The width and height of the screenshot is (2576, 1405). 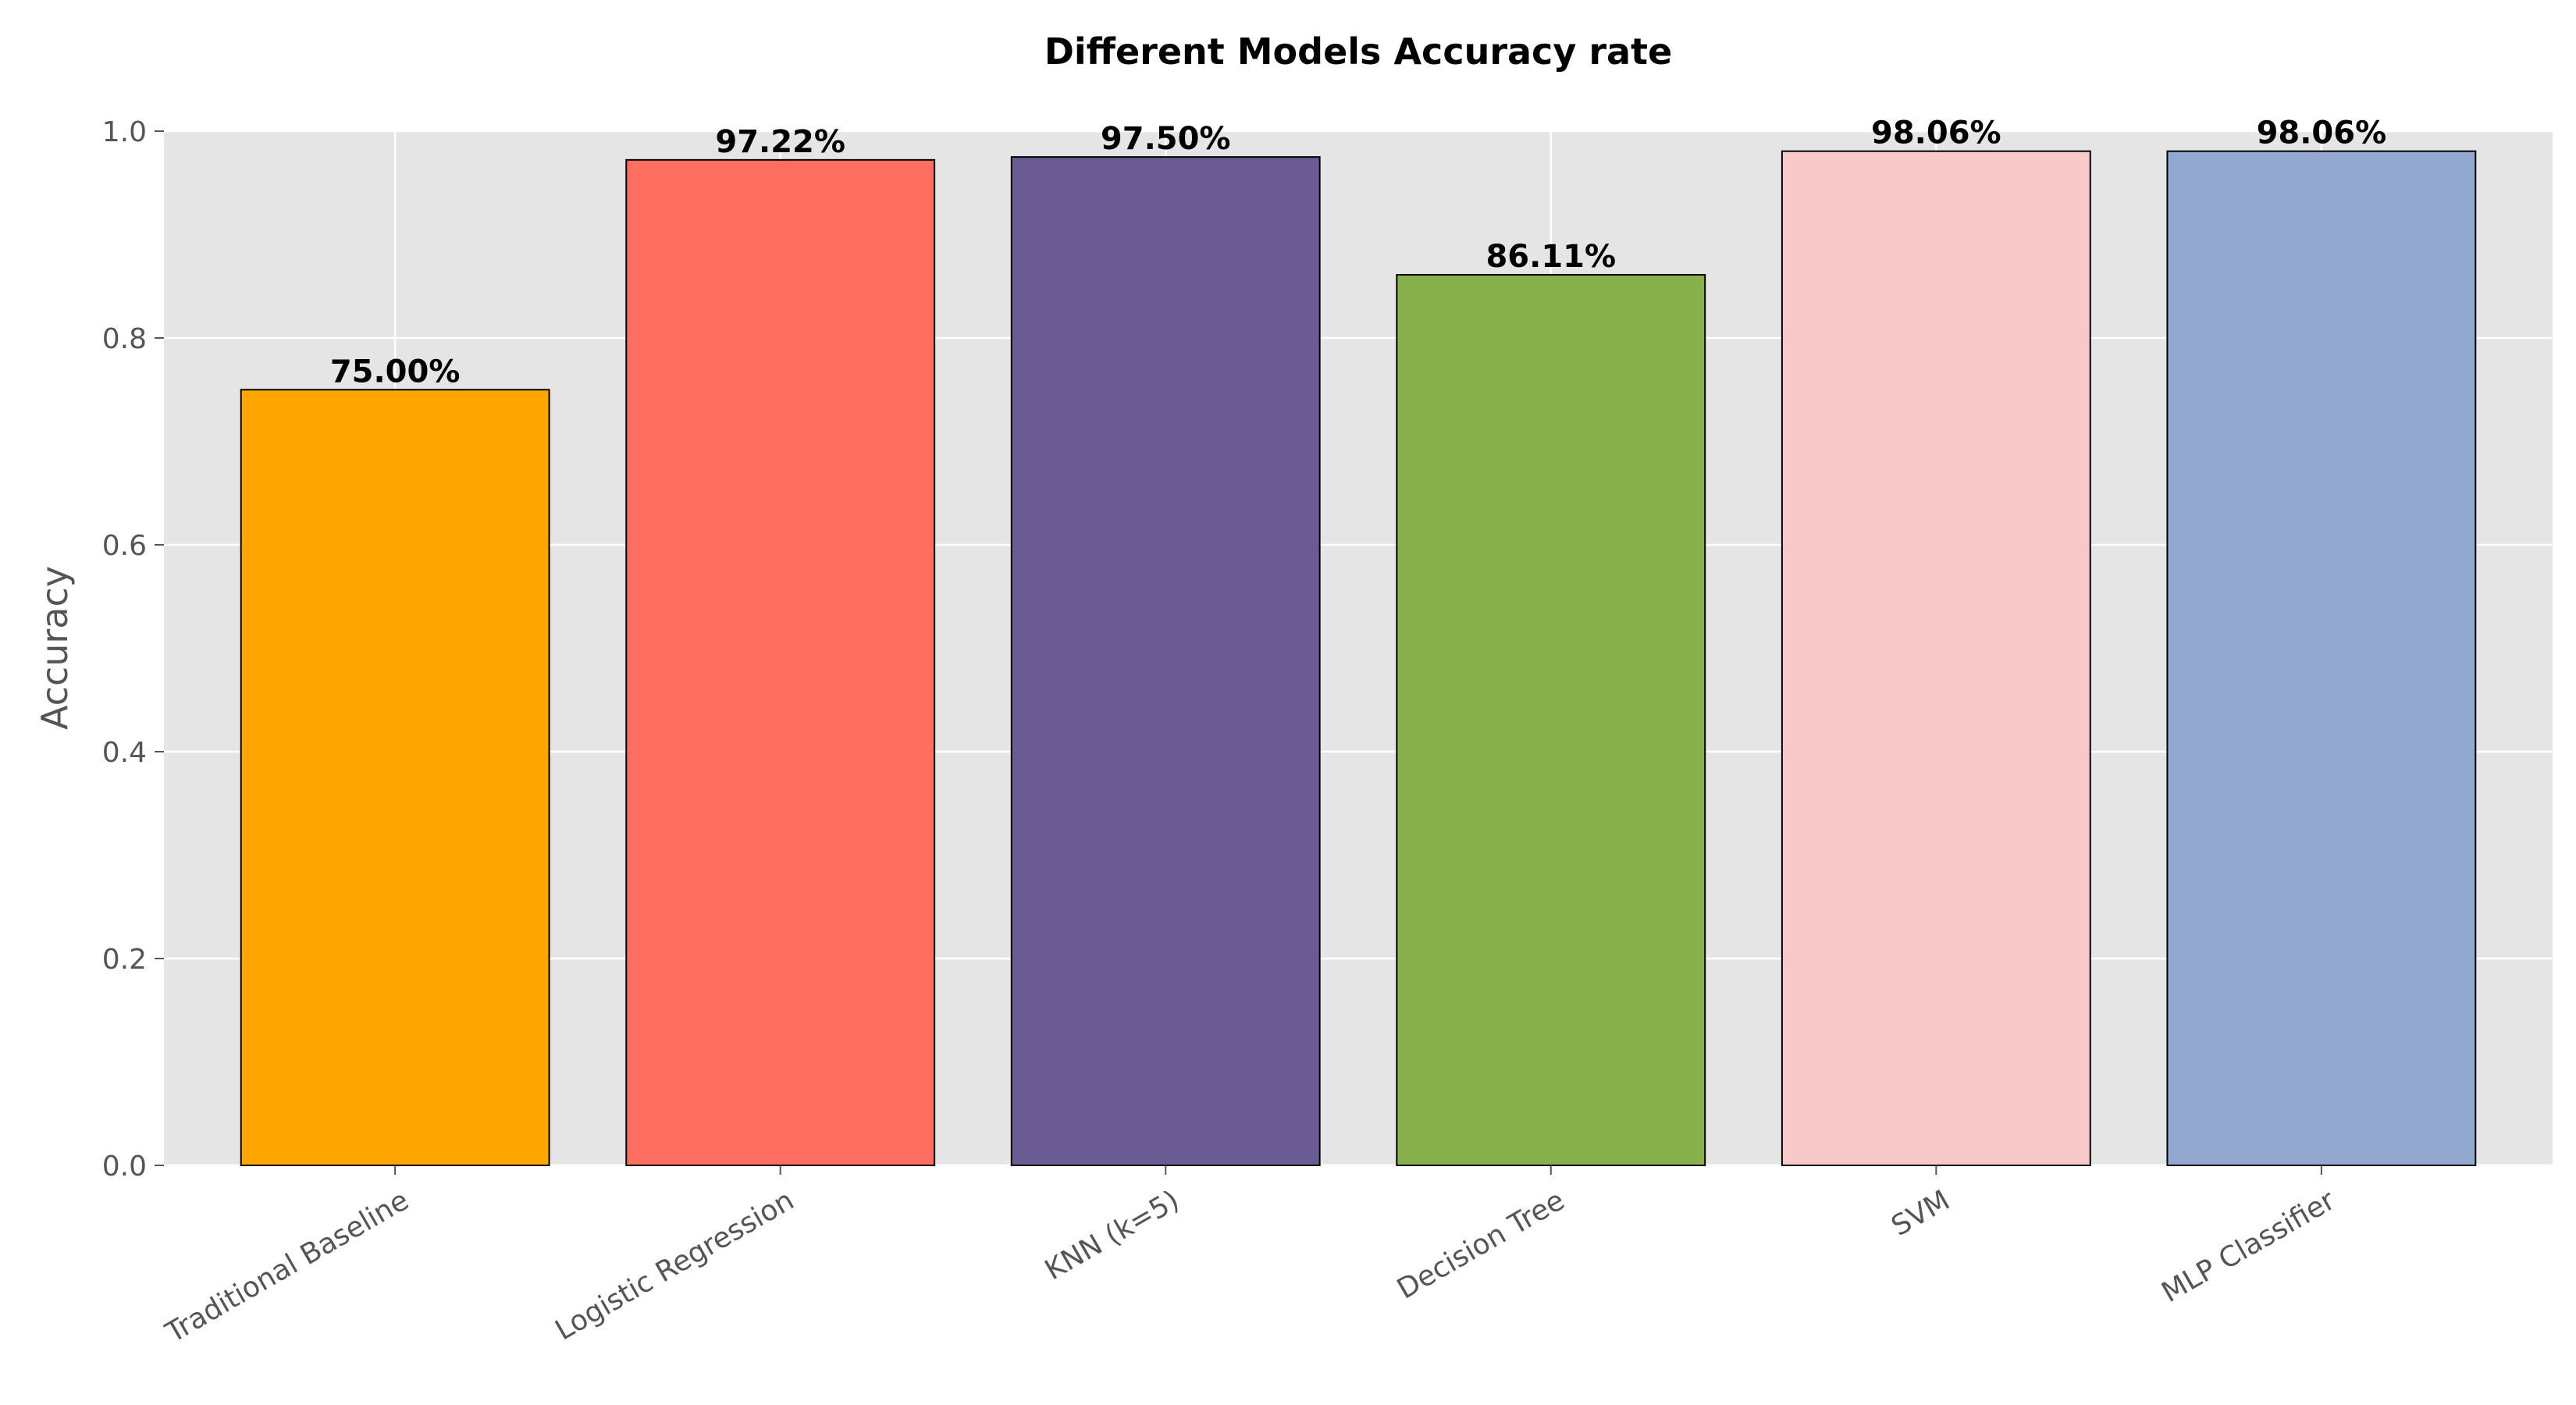 What do you see at coordinates (1481, 1244) in the screenshot?
I see `x-tick-label: Decision Tree` at bounding box center [1481, 1244].